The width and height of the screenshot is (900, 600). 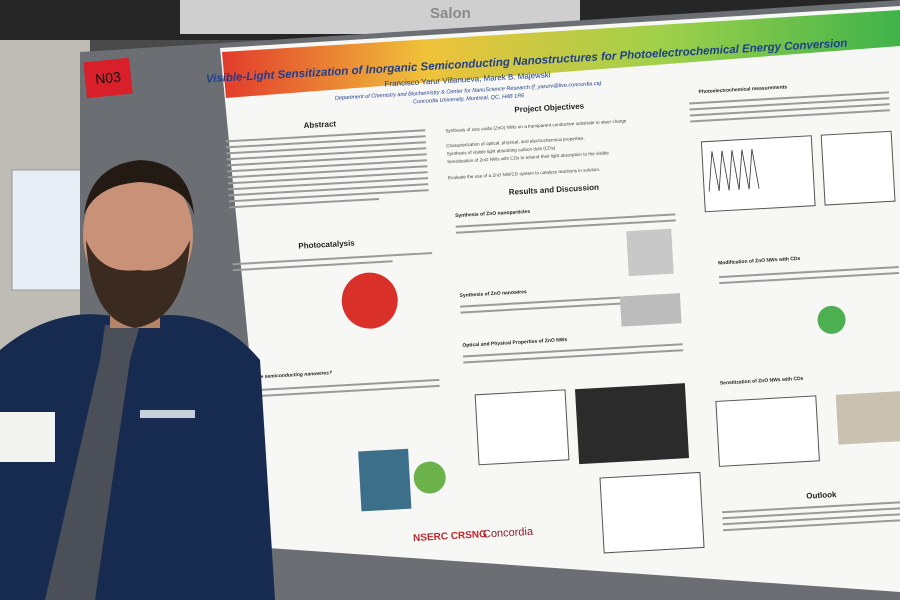 What do you see at coordinates (561, 54) in the screenshot?
I see `poster-header` at bounding box center [561, 54].